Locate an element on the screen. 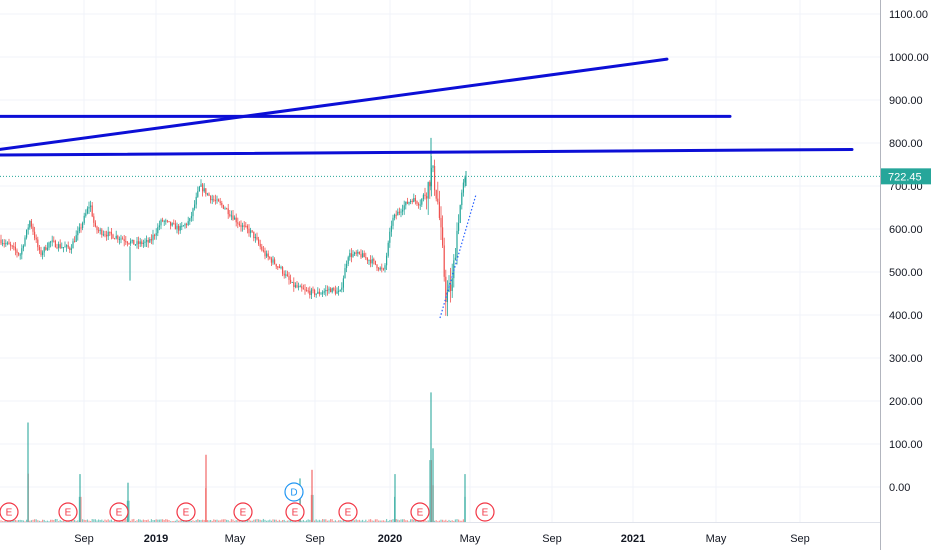 The width and height of the screenshot is (932, 550). time-axis: Sep 2019 May Sep 2020 May Sep 2021 May Sep is located at coordinates (440, 534).